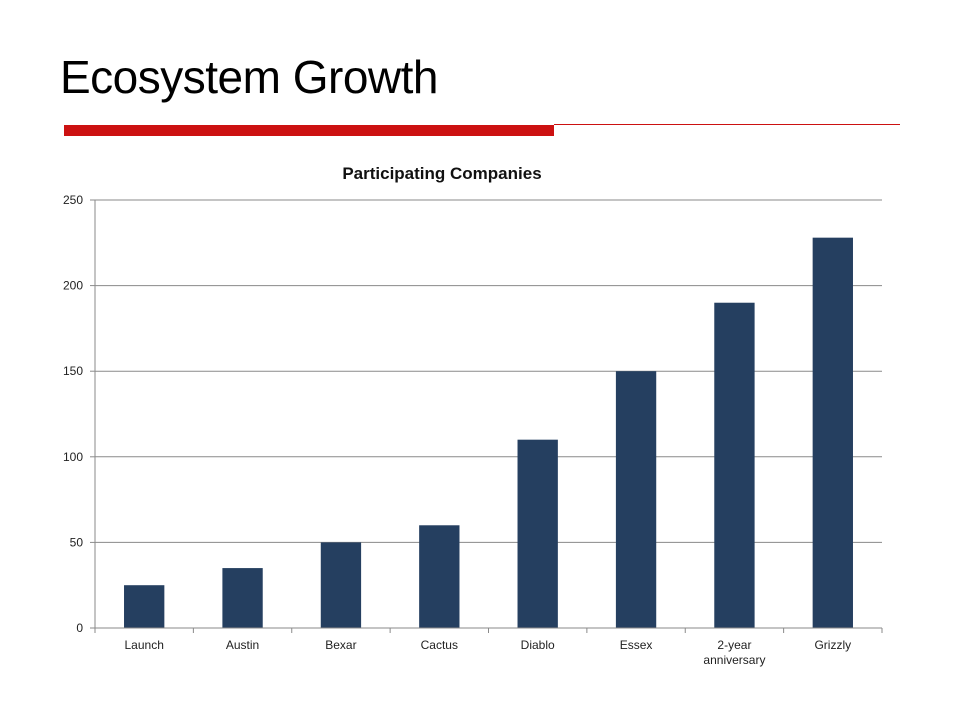 The image size is (960, 720). Describe the element at coordinates (441, 173) in the screenshot. I see `chart-title: Participating Companies` at that location.